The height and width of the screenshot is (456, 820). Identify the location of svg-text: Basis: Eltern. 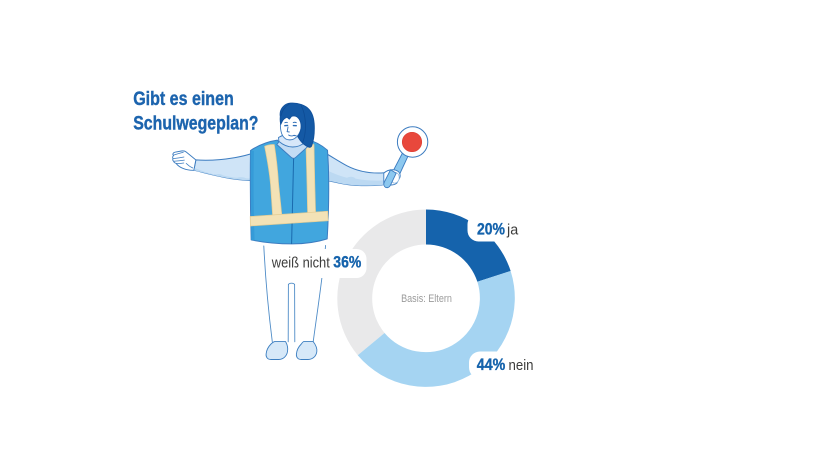
(426, 299).